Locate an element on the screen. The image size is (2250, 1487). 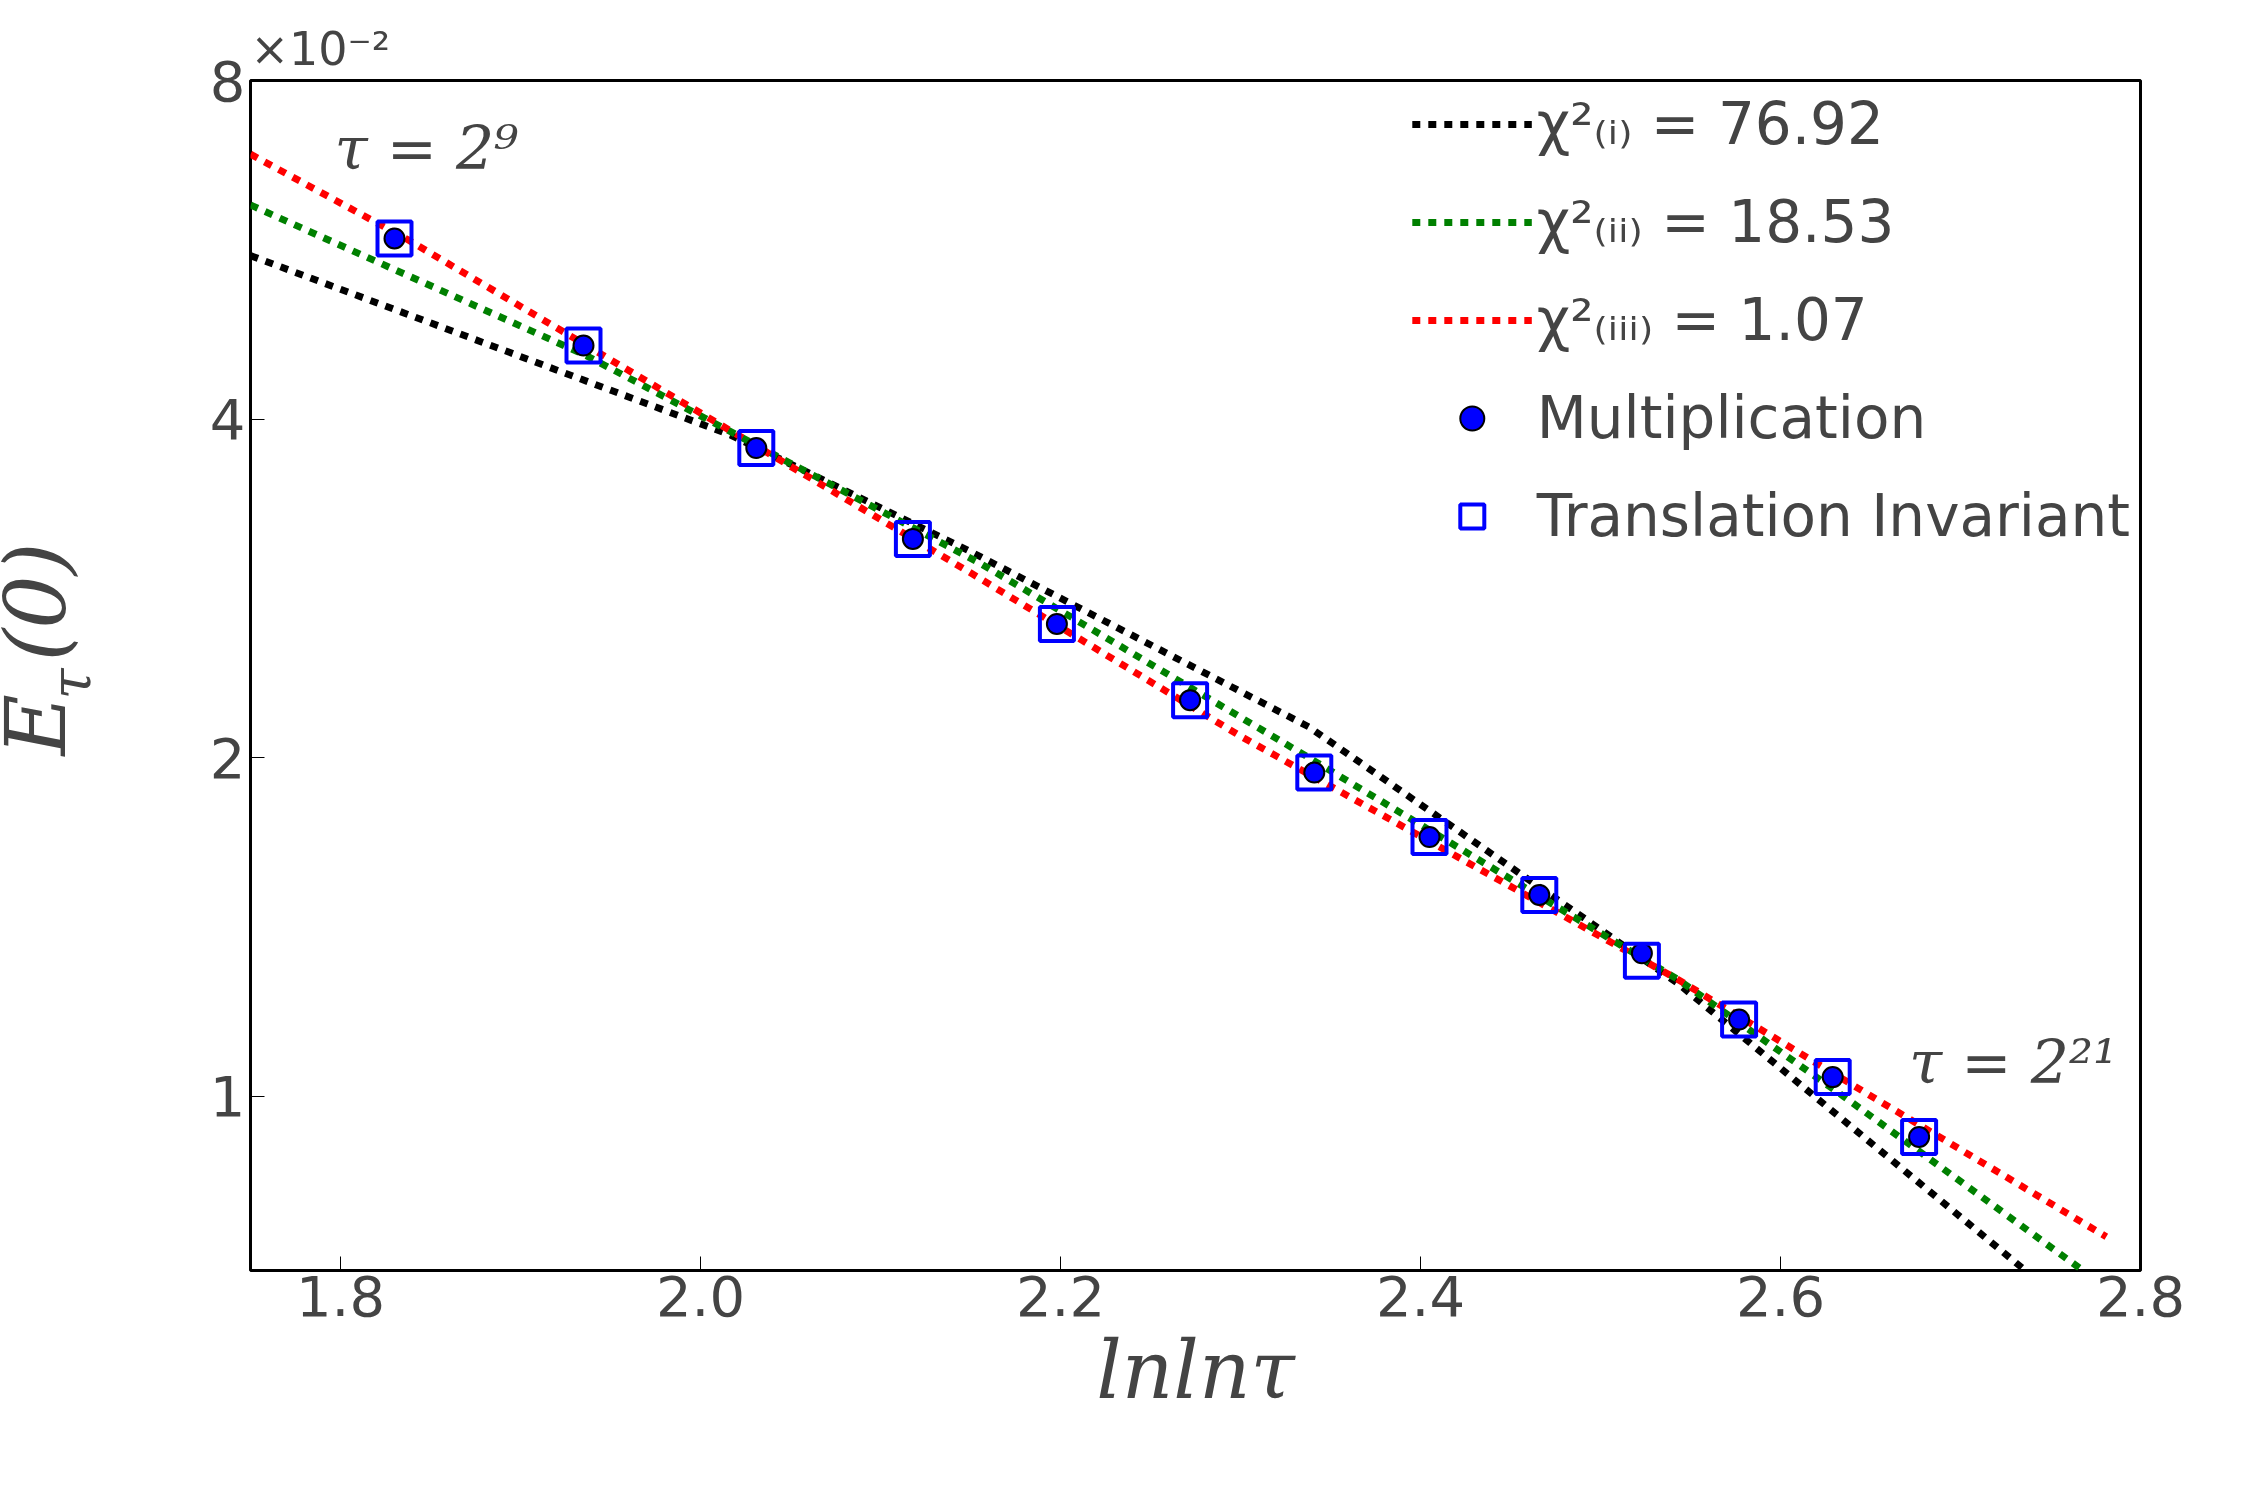
x-tick-label: 1.8 is located at coordinates (340, 1296).